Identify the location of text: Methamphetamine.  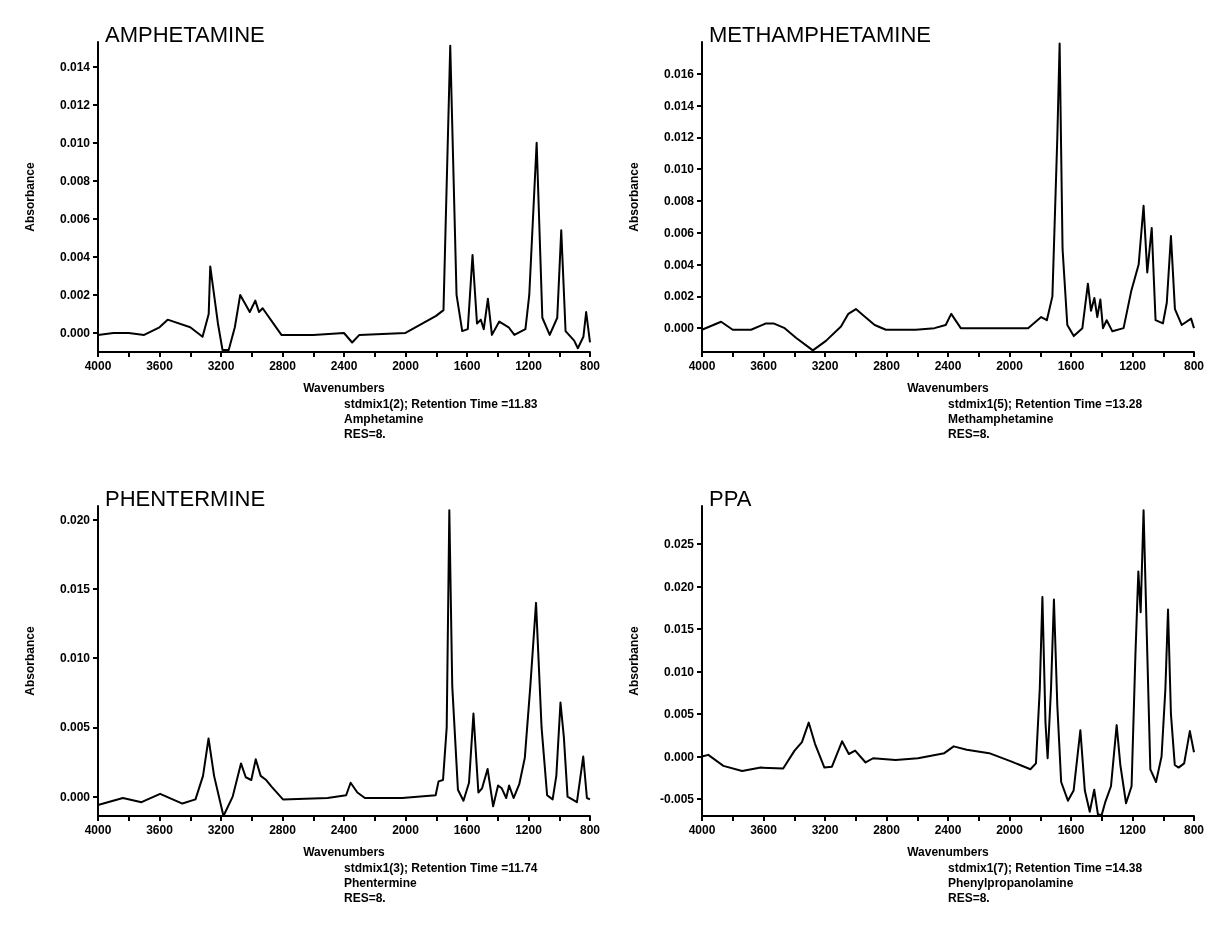
(1001, 419).